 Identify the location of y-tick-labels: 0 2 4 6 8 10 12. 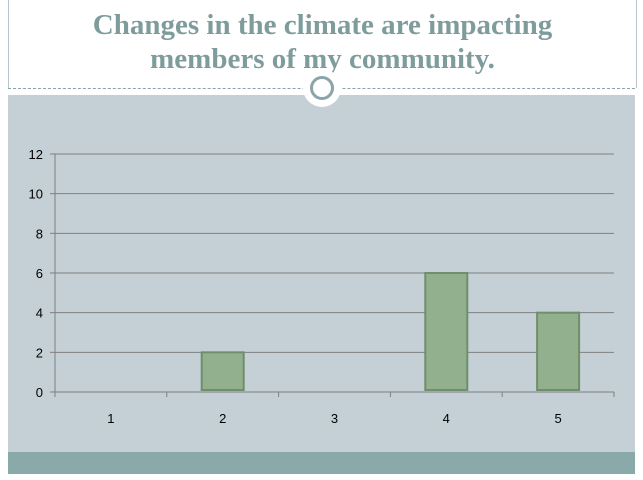
(36, 273).